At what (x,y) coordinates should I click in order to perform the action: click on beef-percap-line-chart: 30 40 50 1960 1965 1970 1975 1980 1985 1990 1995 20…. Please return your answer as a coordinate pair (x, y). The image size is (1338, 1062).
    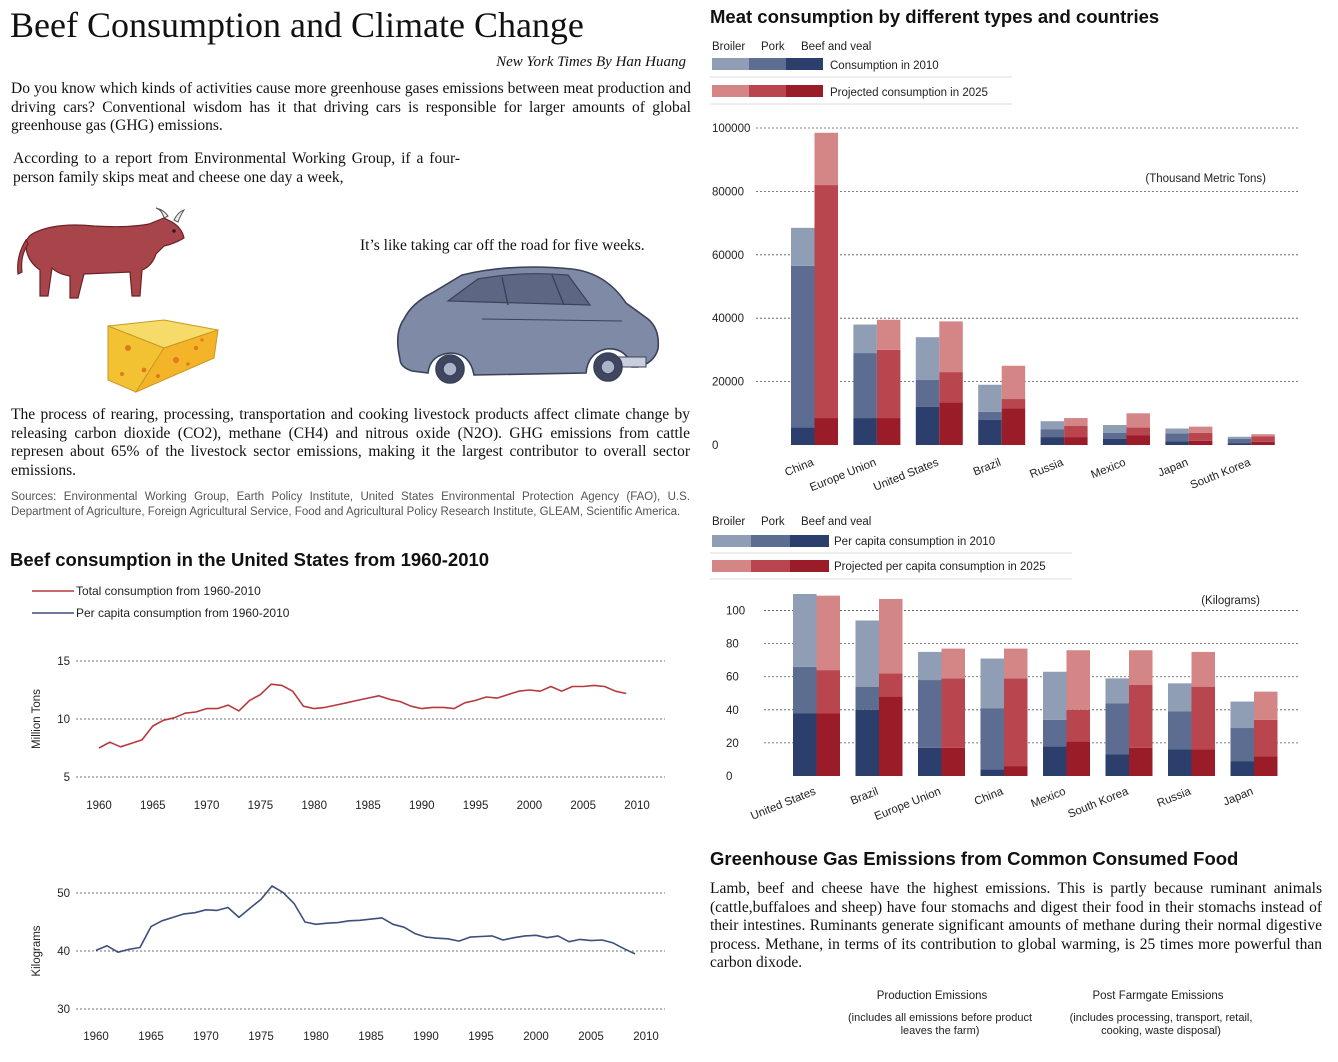
    Looking at the image, I should click on (348, 964).